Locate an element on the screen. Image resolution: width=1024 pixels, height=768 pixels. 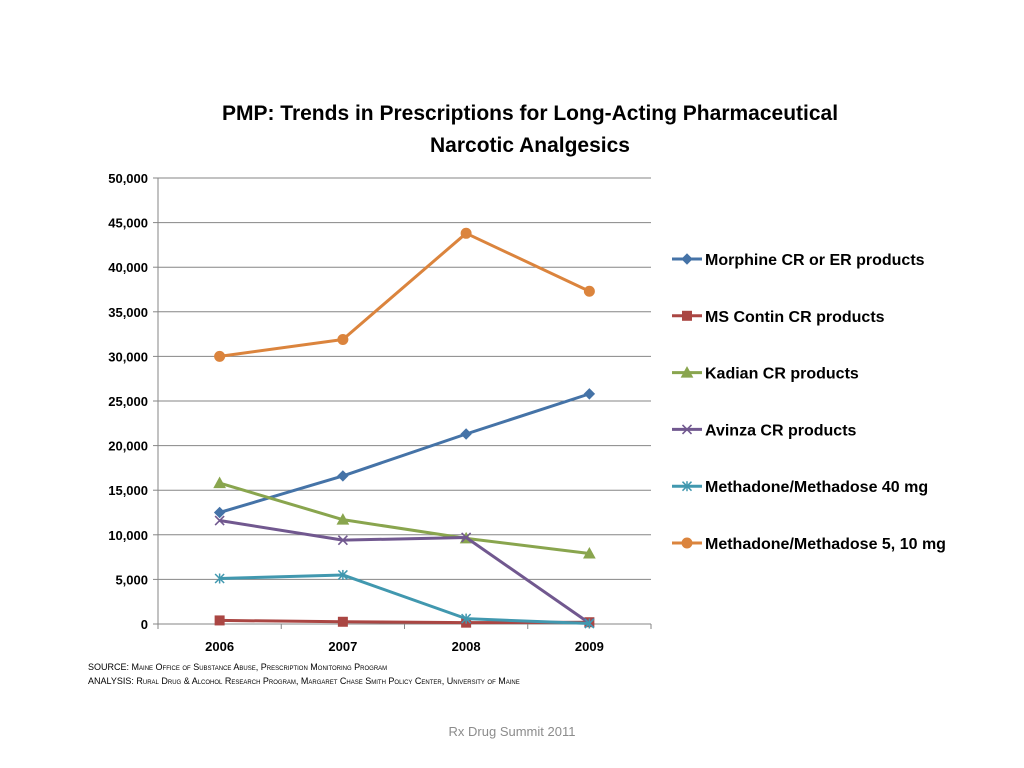
legend-label-line: Morphine CR or ER products is located at coordinates (815, 260).